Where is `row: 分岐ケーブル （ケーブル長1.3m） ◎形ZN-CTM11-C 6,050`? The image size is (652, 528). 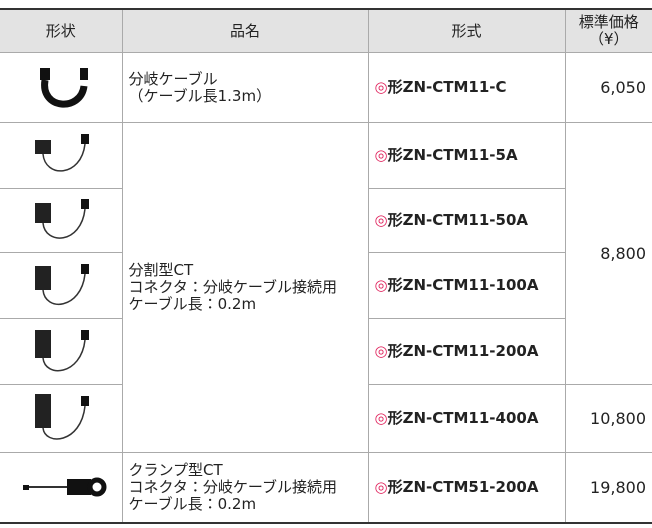 row: 分岐ケーブル （ケーブル長1.3m） ◎形ZN-CTM11-C 6,050 is located at coordinates (326, 87).